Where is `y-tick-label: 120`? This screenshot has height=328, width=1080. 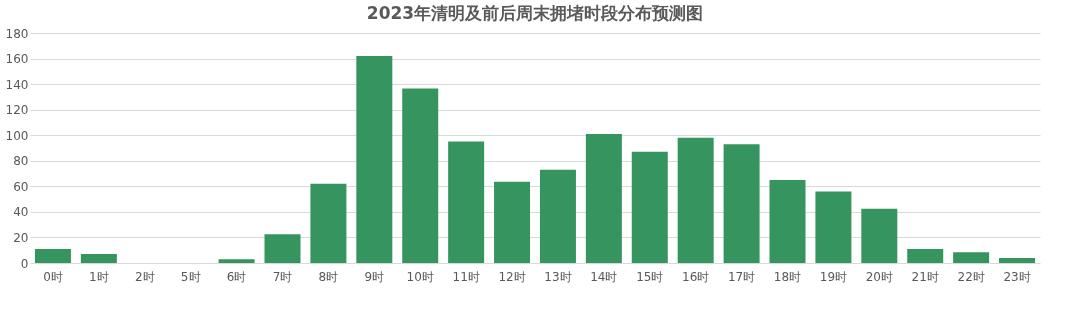
y-tick-label: 120 is located at coordinates (17, 110).